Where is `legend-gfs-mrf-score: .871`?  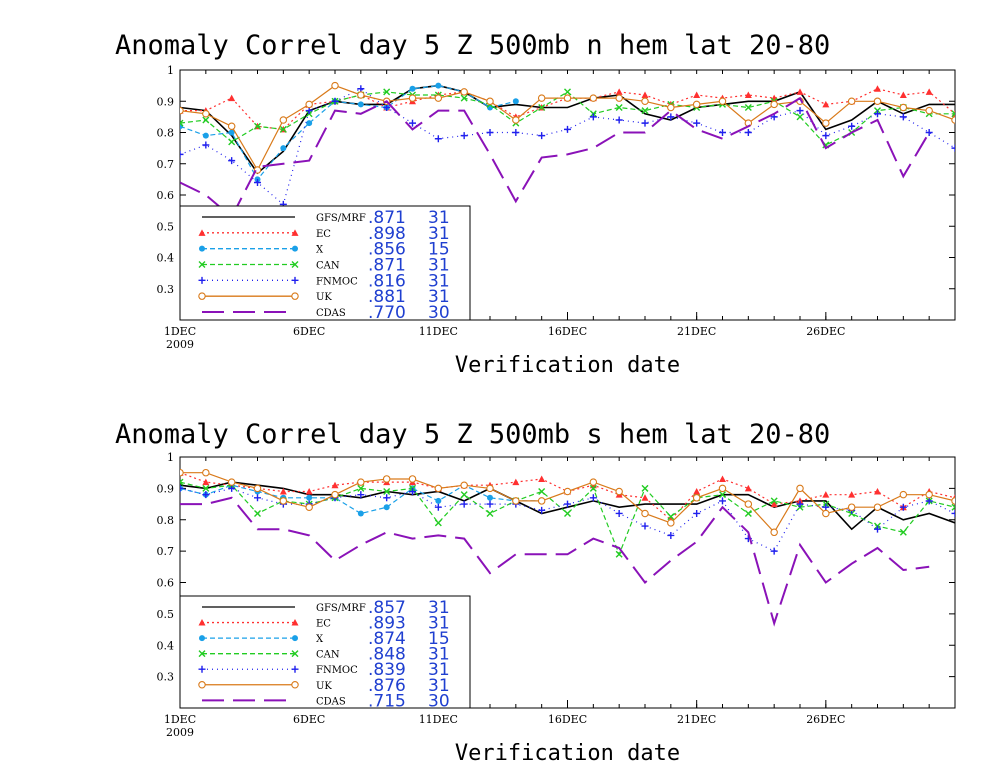 legend-gfs-mrf-score: .871 is located at coordinates (387, 218).